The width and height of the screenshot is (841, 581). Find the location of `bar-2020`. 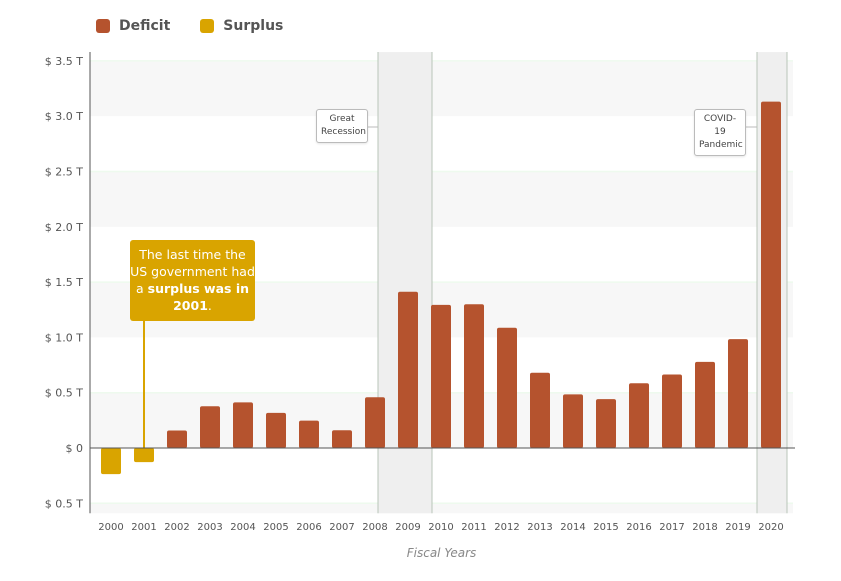

bar-2020 is located at coordinates (771, 274).